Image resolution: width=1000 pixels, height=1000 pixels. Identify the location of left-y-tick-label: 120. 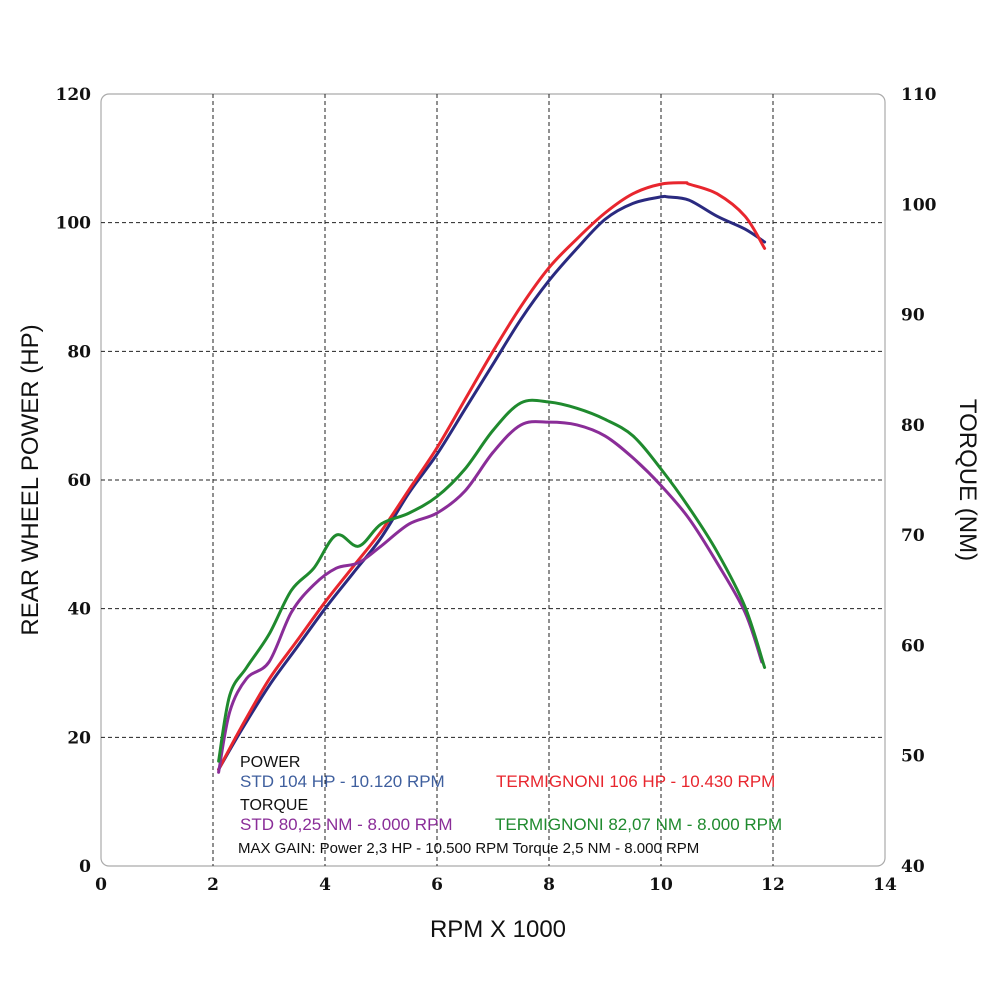
(74, 95).